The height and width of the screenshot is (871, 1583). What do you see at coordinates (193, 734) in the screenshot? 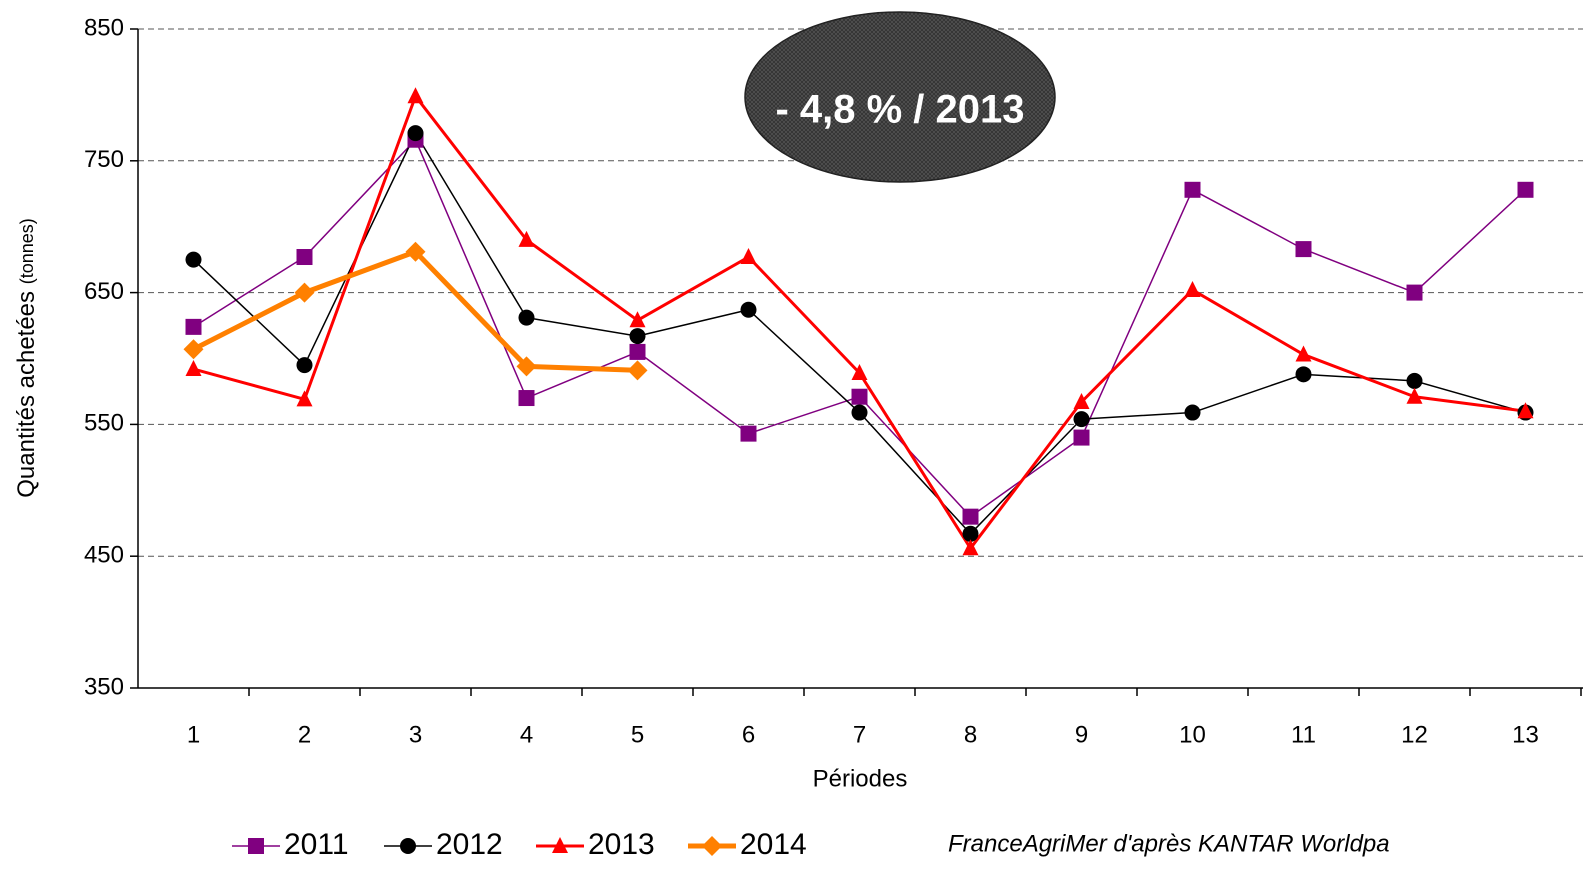
I see `x-tick-label: 1` at bounding box center [193, 734].